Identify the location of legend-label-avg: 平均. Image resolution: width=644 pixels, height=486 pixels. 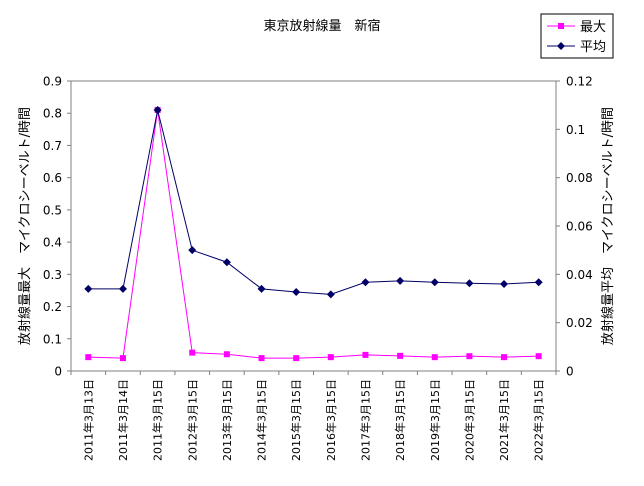
(593, 47).